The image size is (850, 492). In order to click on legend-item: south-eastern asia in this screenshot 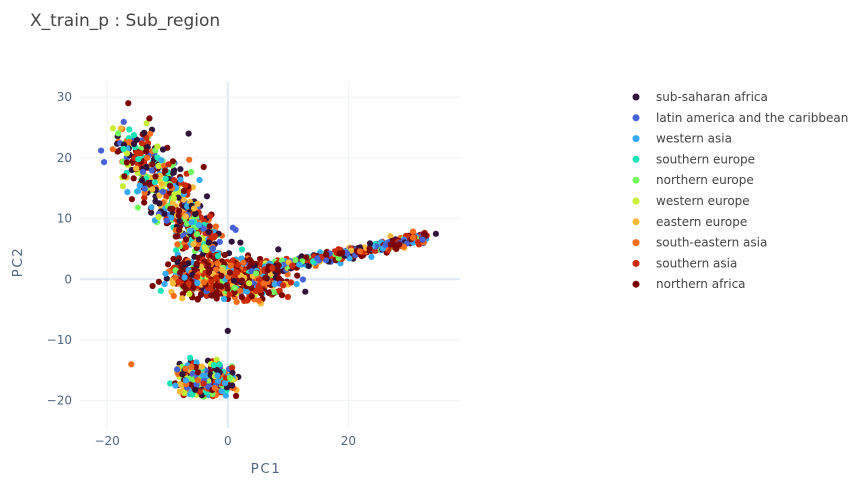, I will do `click(700, 243)`.